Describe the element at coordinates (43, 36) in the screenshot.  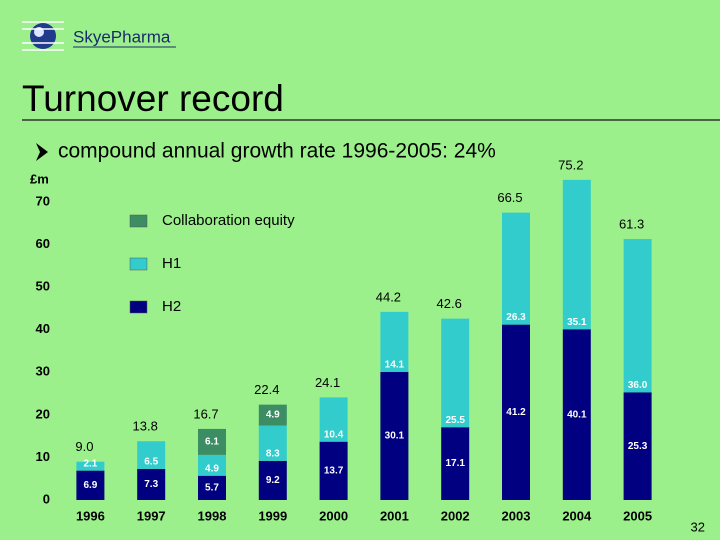
I see `logo-mark` at that location.